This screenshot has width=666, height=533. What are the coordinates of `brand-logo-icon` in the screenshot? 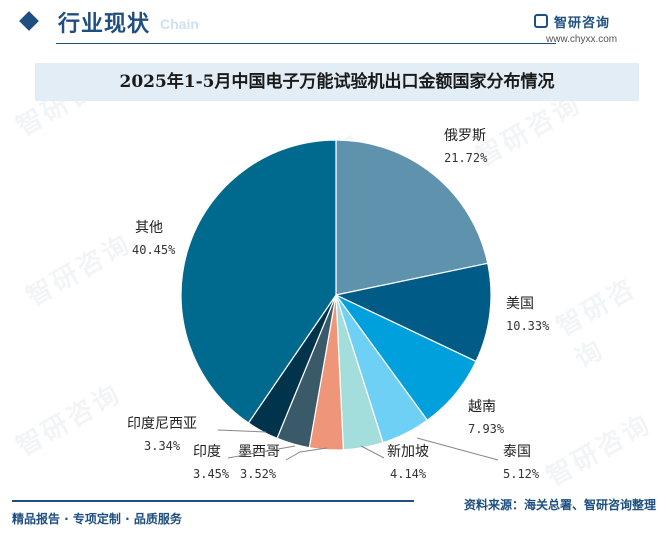 It's located at (541, 21).